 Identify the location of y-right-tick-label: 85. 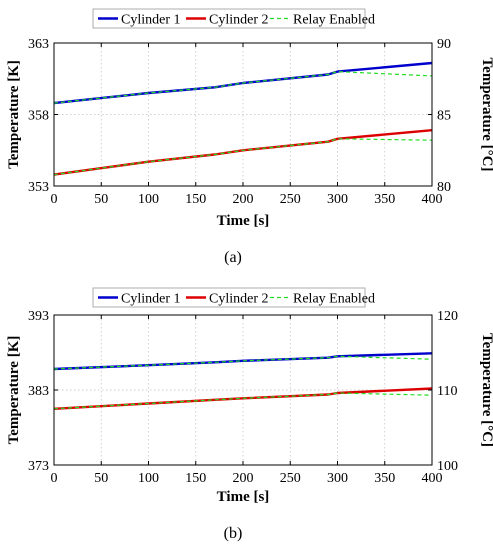
(444, 116).